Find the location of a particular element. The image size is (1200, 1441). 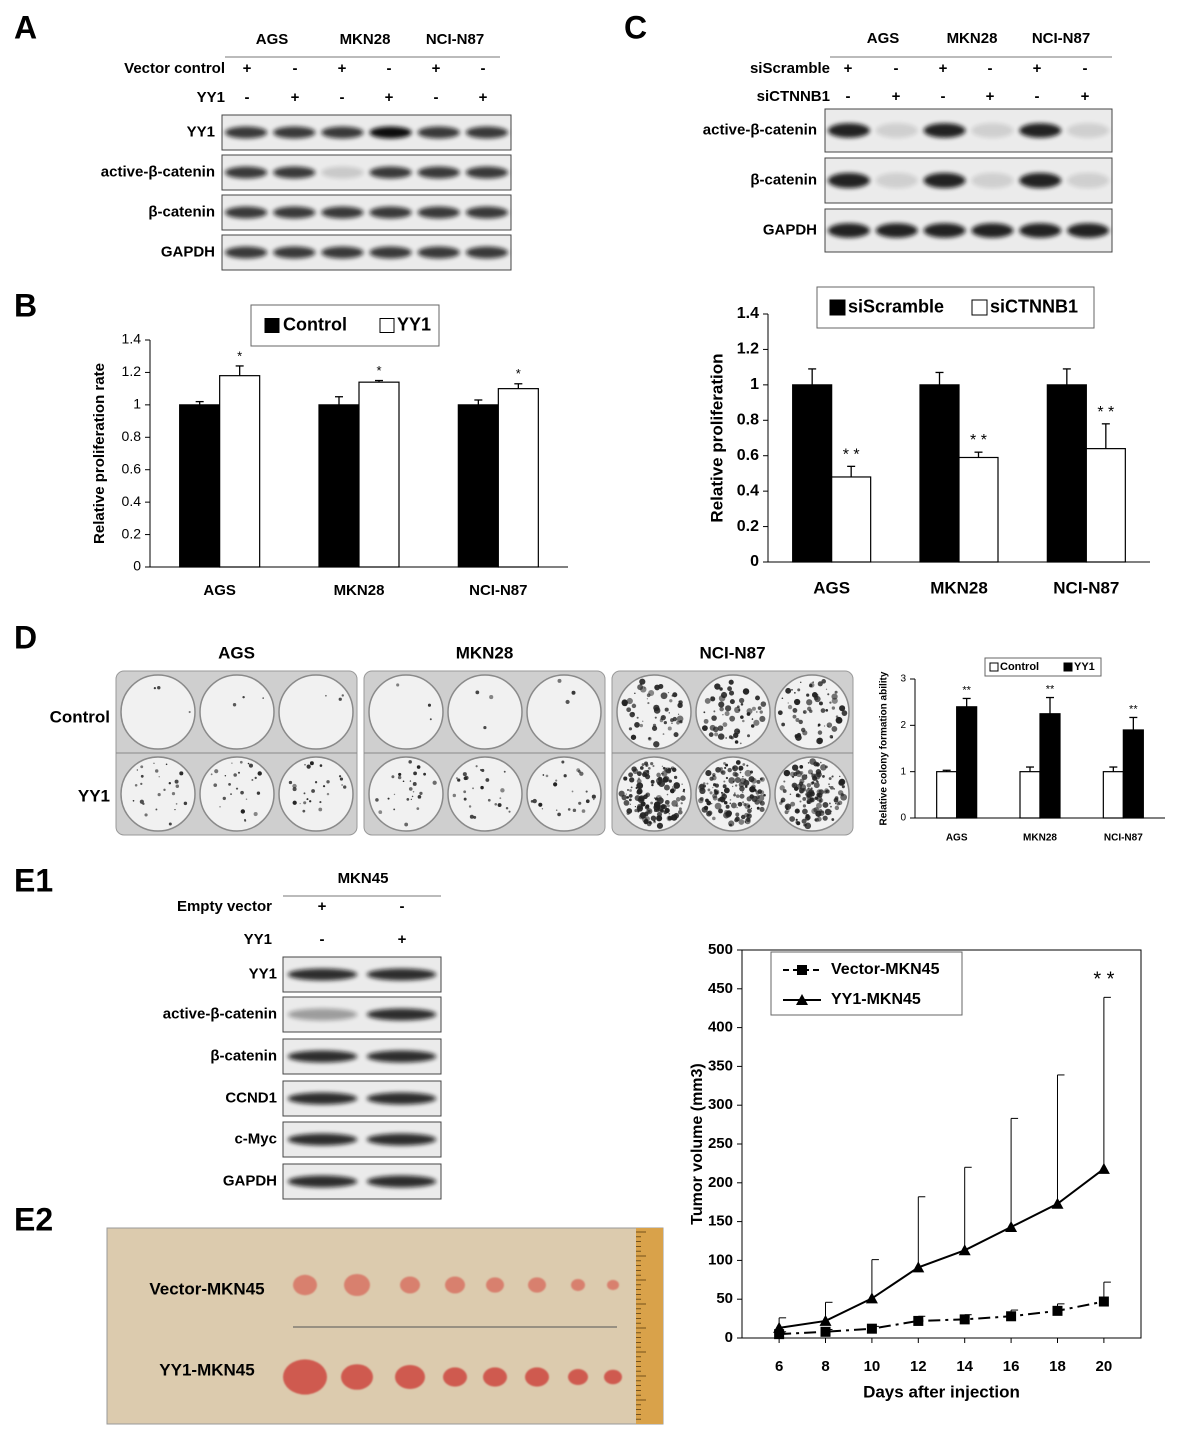

blot-row-label: YY1 is located at coordinates (263, 973).